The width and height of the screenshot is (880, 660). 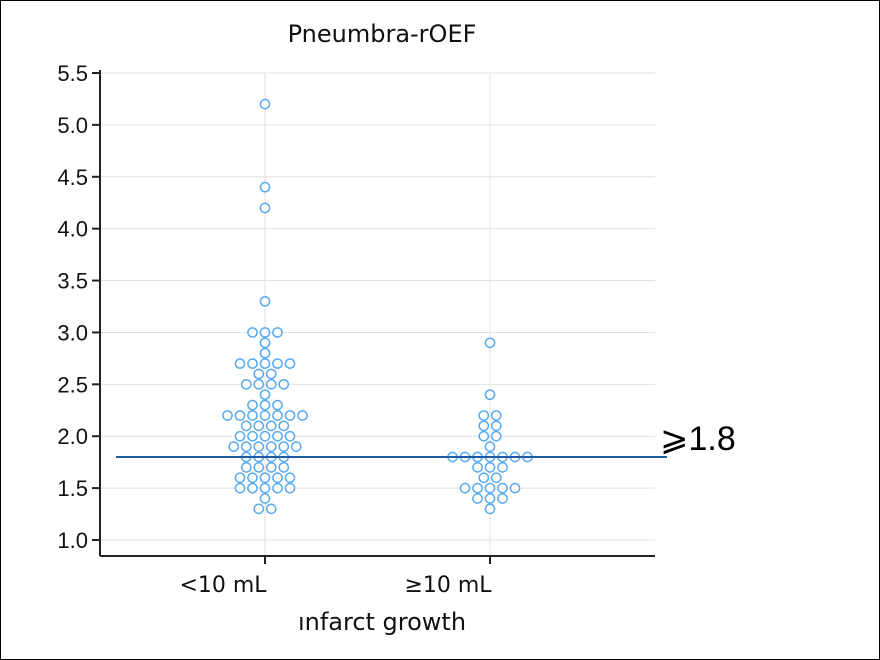 What do you see at coordinates (448, 585) in the screenshot?
I see `x-tick-label: ≥10 mL` at bounding box center [448, 585].